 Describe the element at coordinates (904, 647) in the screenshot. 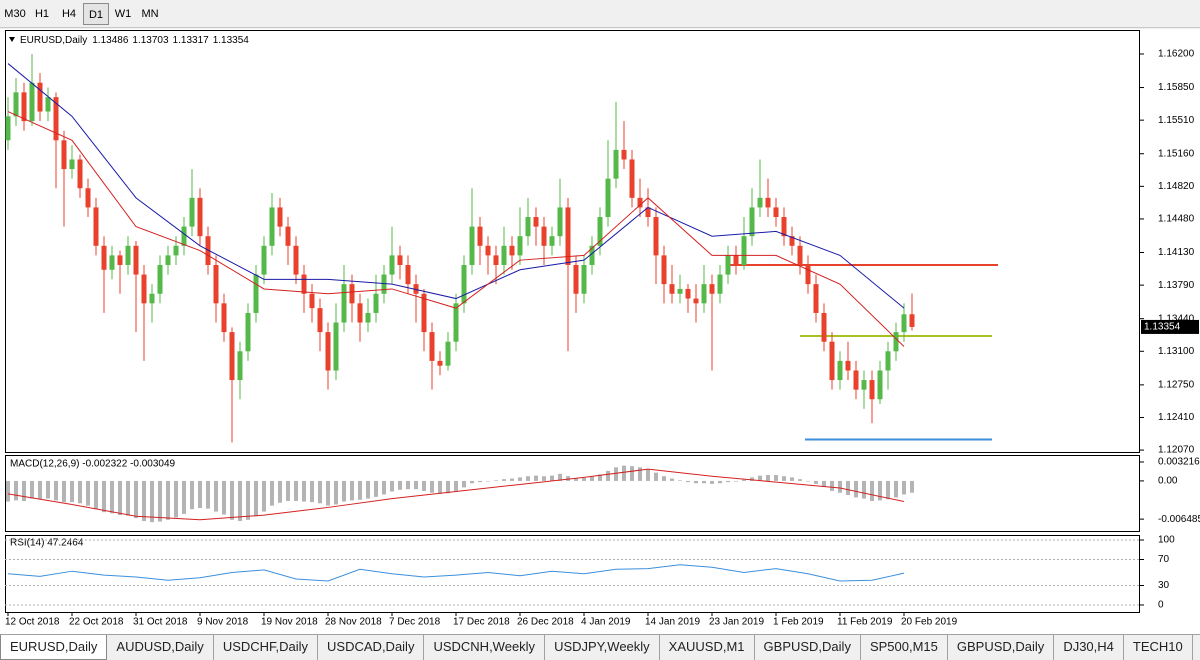

I see `chart-tab: SP500,M15` at that location.